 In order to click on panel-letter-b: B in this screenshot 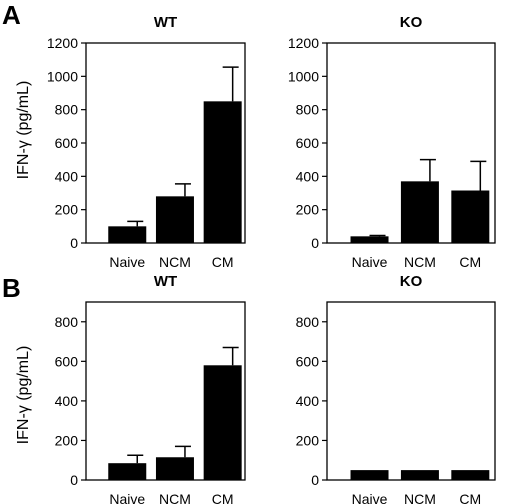, I will do `click(11, 288)`.